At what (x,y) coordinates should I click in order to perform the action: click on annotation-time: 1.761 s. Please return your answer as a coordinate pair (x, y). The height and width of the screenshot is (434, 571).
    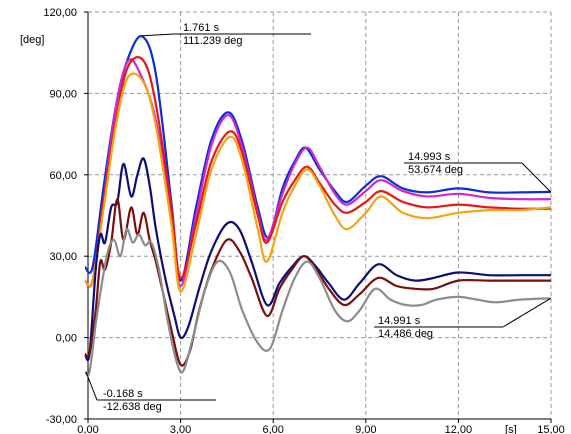
    Looking at the image, I should click on (201, 28).